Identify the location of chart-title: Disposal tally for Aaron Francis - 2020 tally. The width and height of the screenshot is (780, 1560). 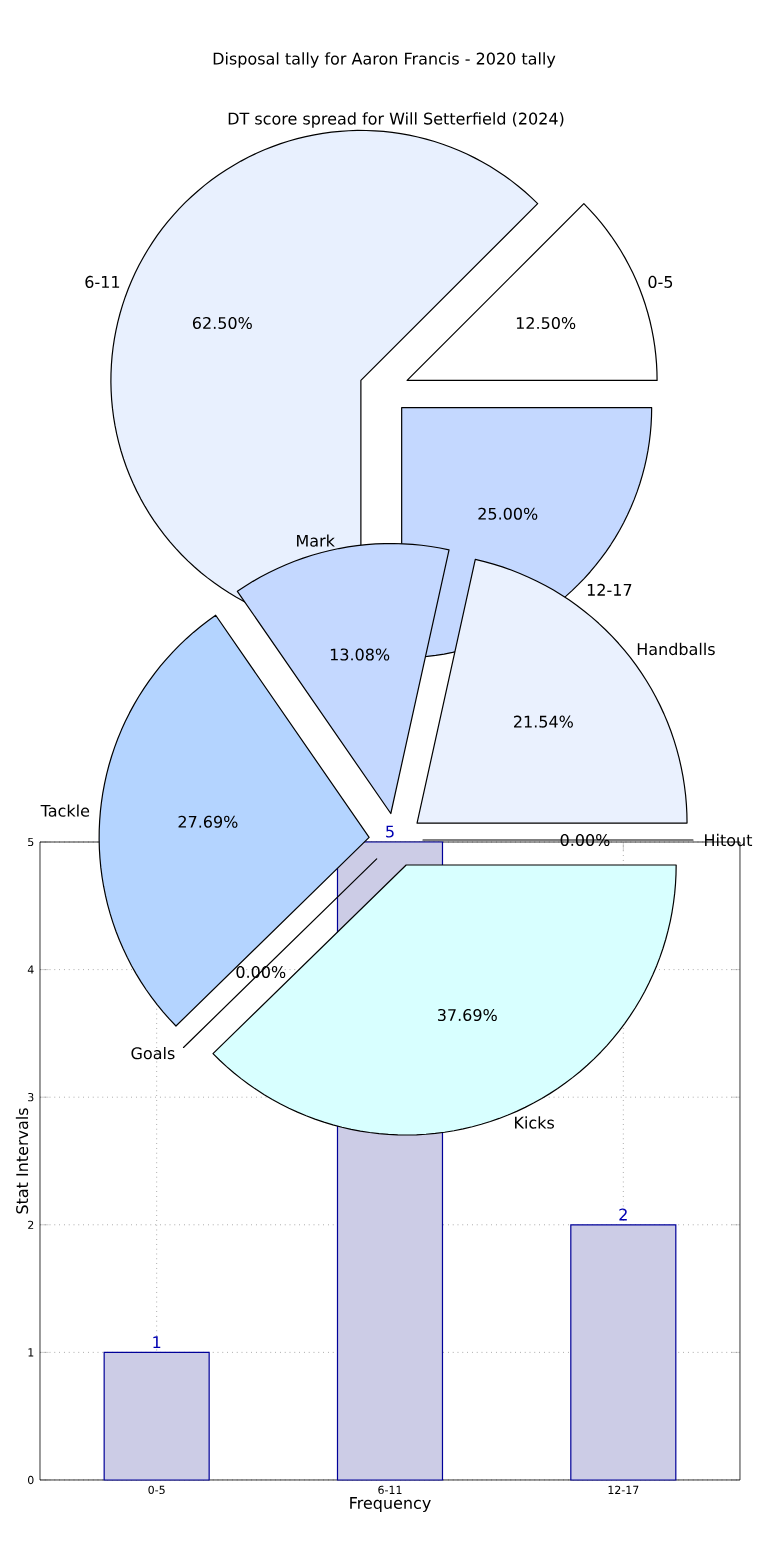
(384, 60).